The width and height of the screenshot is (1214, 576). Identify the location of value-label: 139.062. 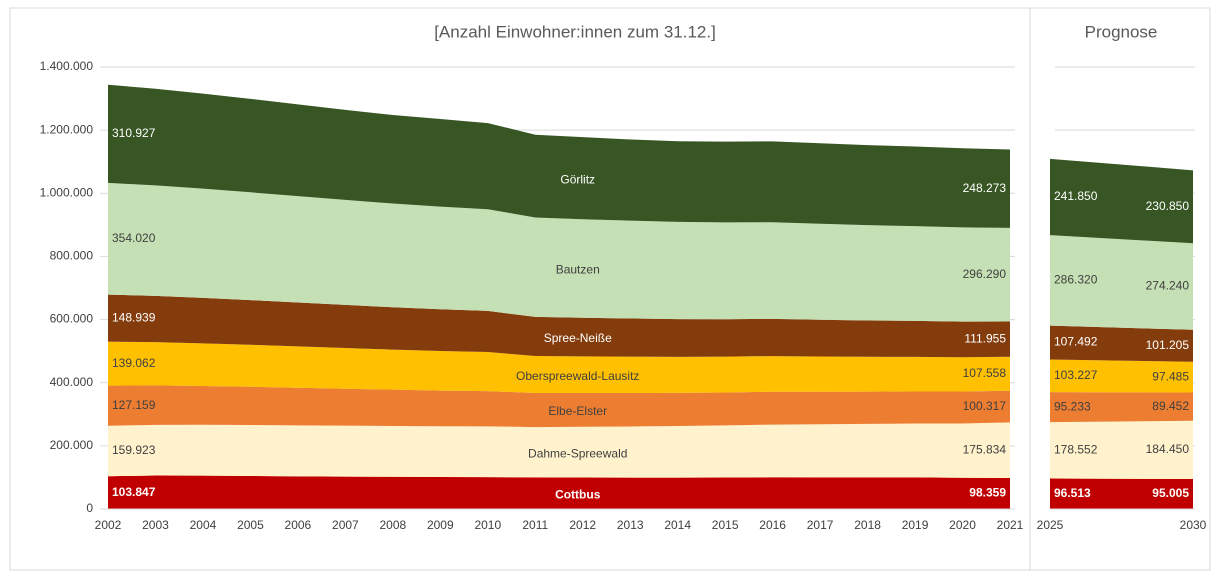
(134, 363).